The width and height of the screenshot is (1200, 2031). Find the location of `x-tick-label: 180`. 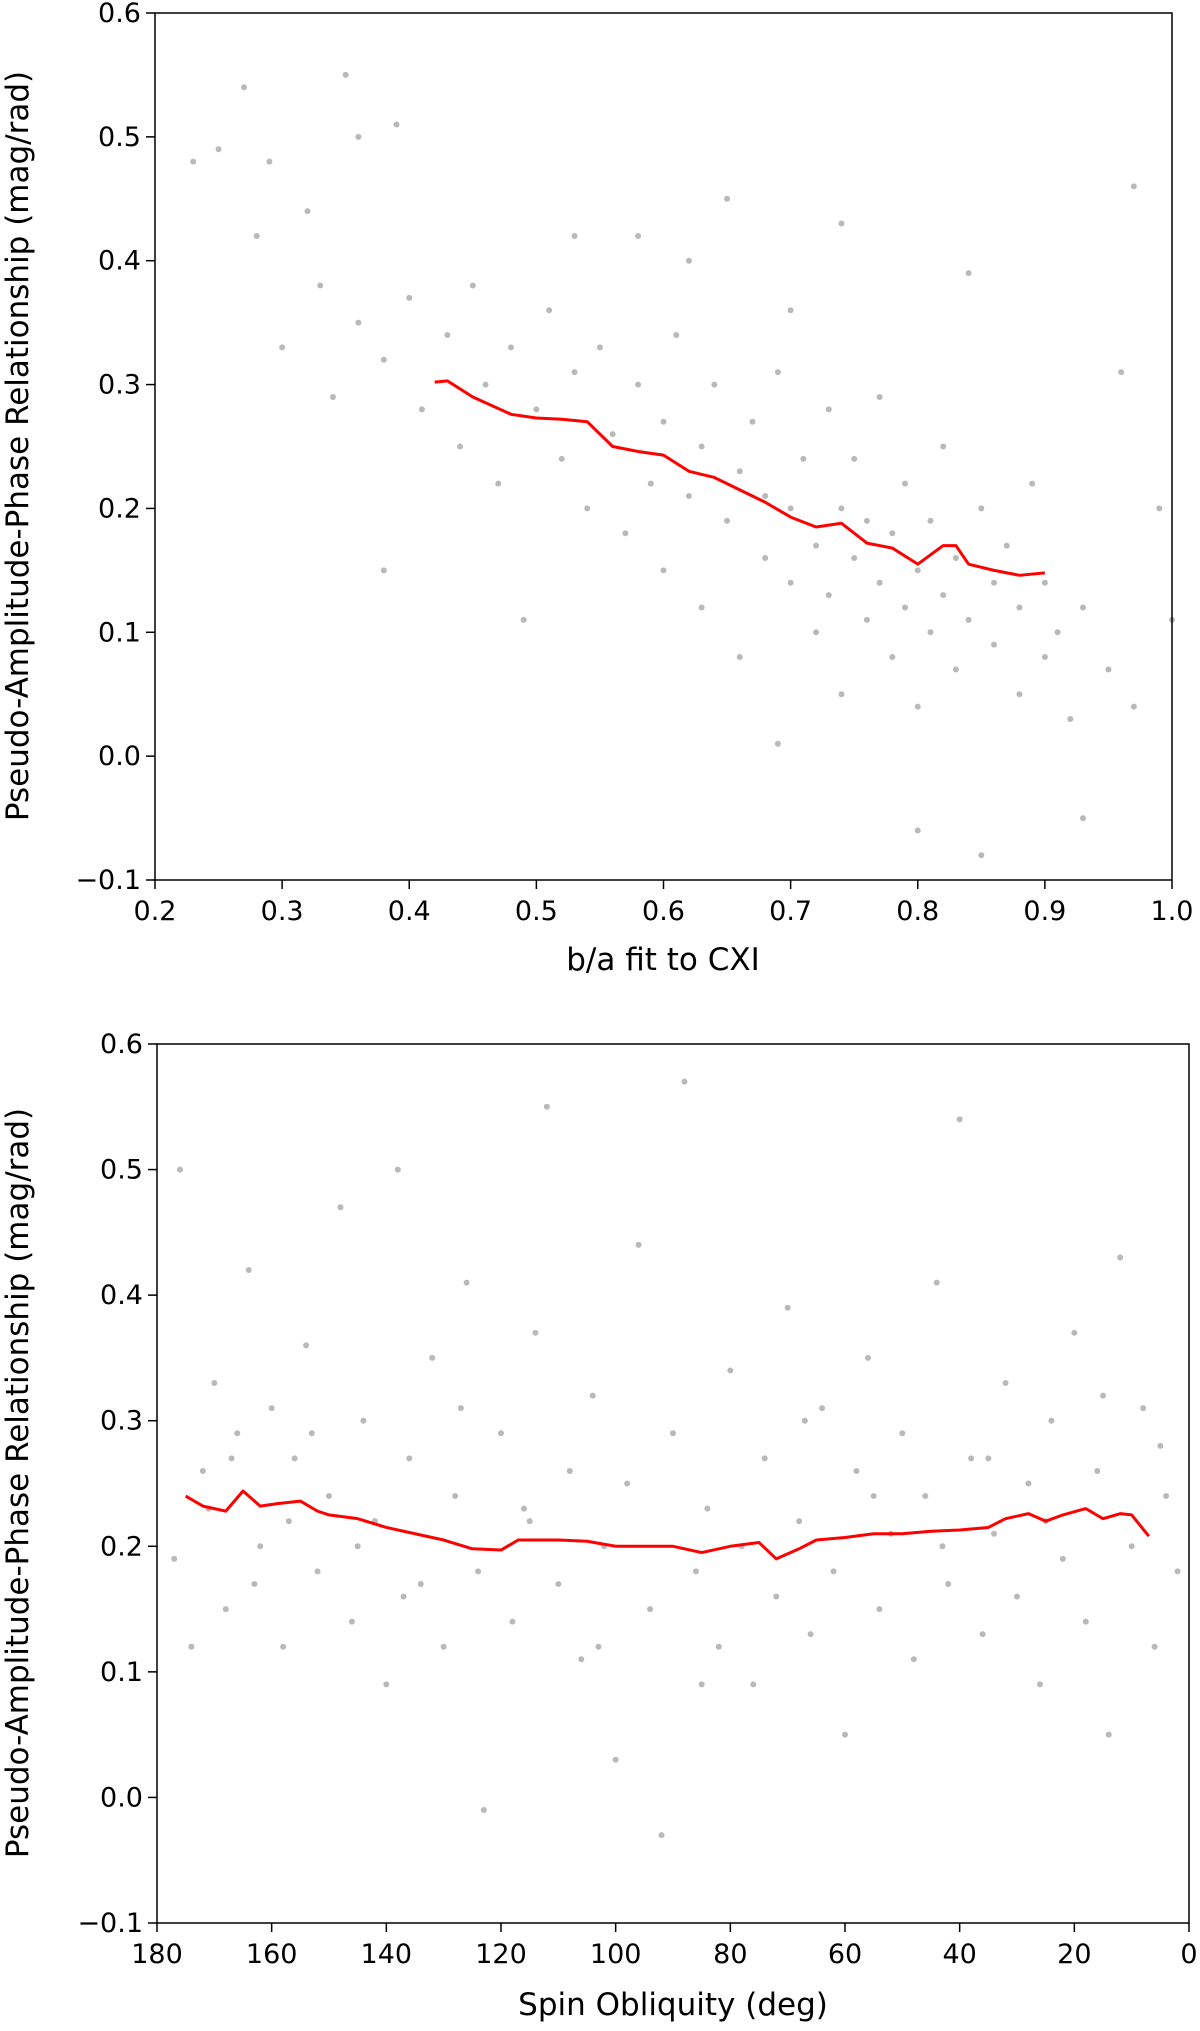

x-tick-label: 180 is located at coordinates (157, 1954).